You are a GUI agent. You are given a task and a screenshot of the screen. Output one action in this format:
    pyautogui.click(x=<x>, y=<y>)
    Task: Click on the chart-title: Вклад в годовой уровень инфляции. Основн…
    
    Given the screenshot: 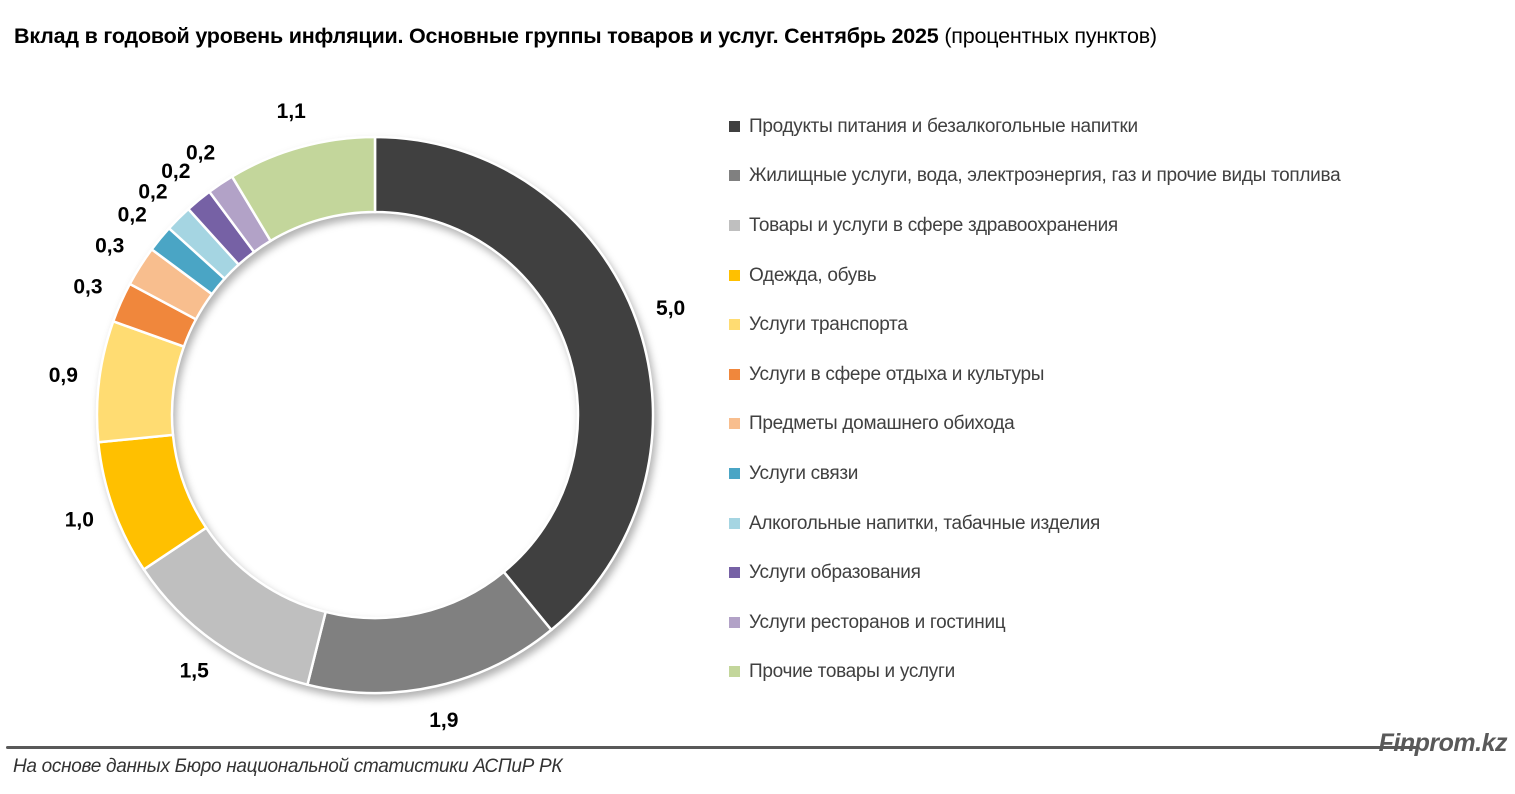 What is the action you would take?
    pyautogui.click(x=759, y=36)
    